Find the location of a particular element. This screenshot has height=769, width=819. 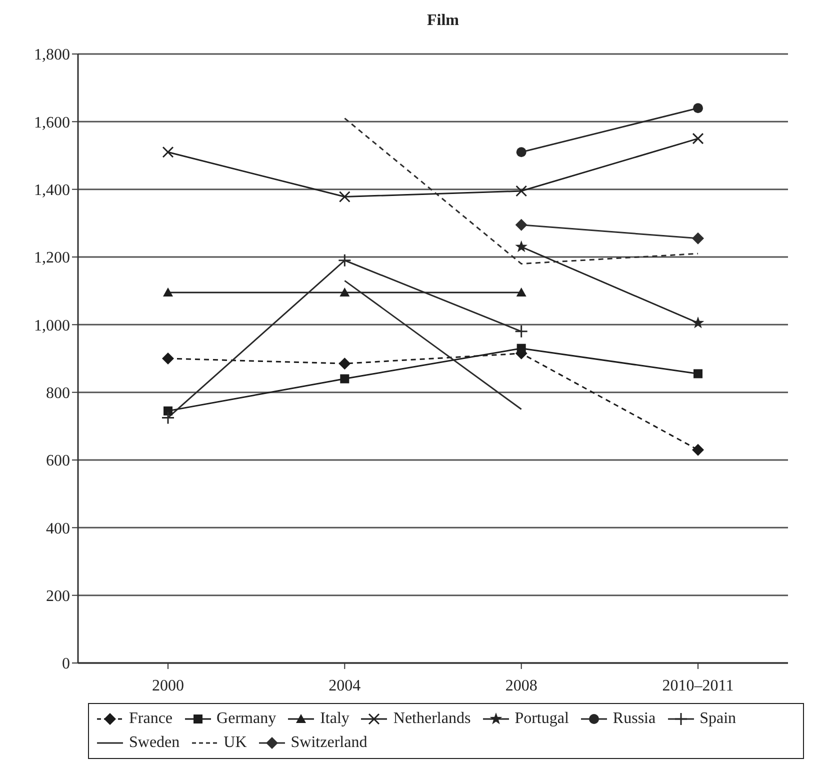

x-tick-label: 2004 is located at coordinates (344, 685).